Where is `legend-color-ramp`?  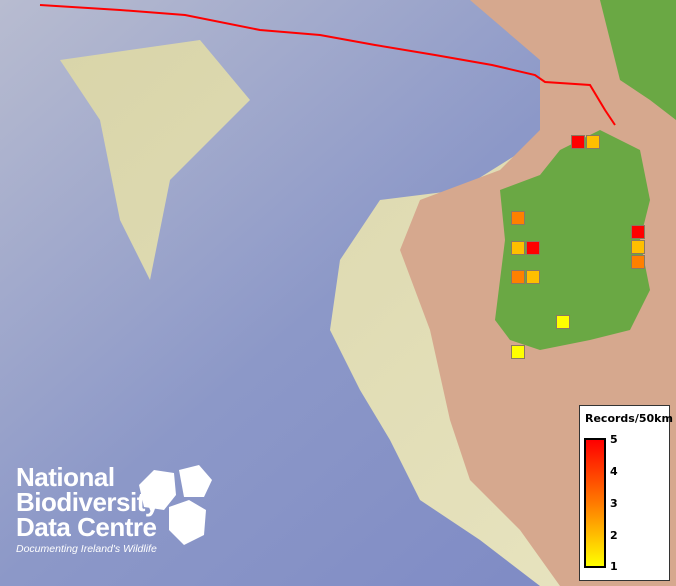 legend-color-ramp is located at coordinates (595, 503).